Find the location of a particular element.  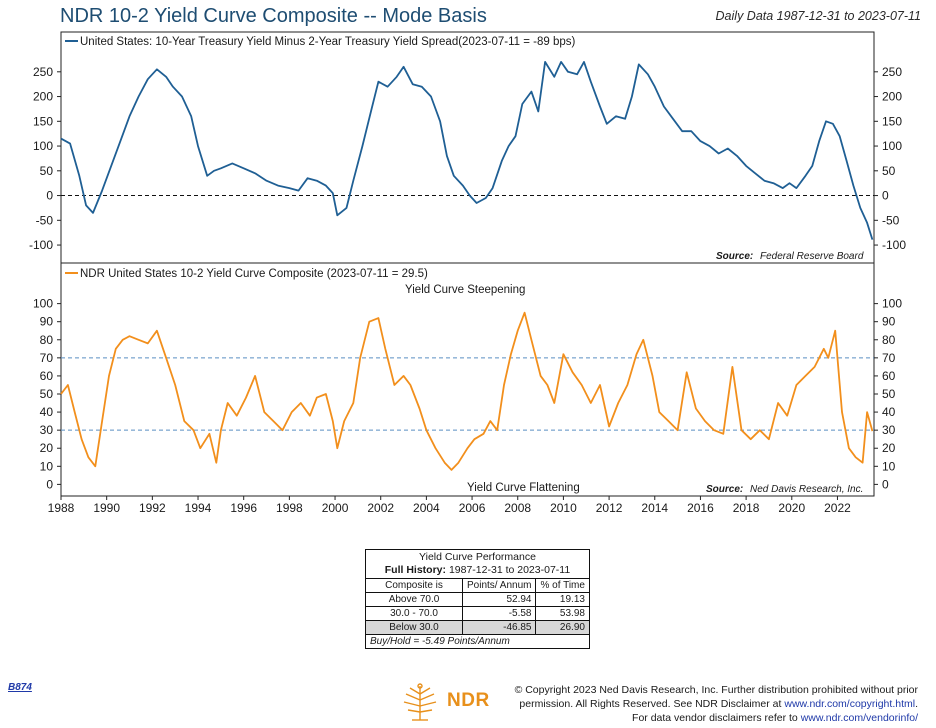

top-ytick-label-right: 100 is located at coordinates (892, 146).